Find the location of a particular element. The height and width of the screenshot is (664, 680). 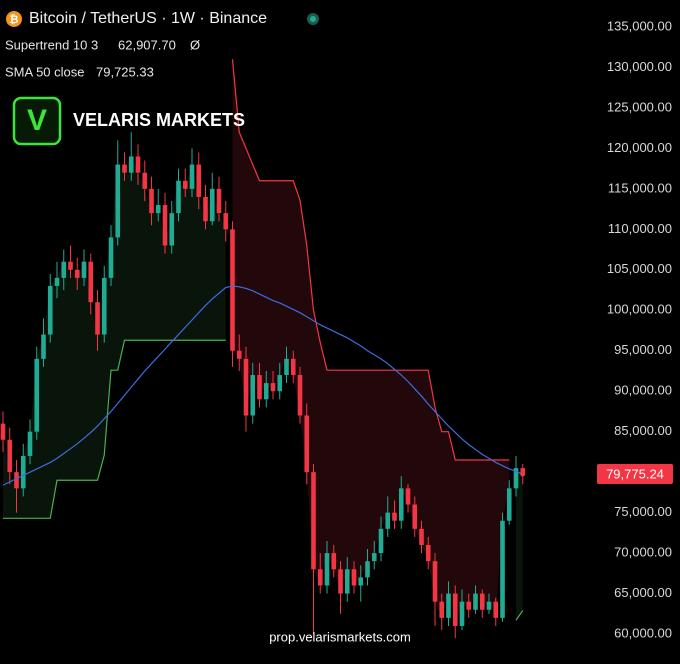

y-tick-label: 130,000.00 is located at coordinates (639, 66).